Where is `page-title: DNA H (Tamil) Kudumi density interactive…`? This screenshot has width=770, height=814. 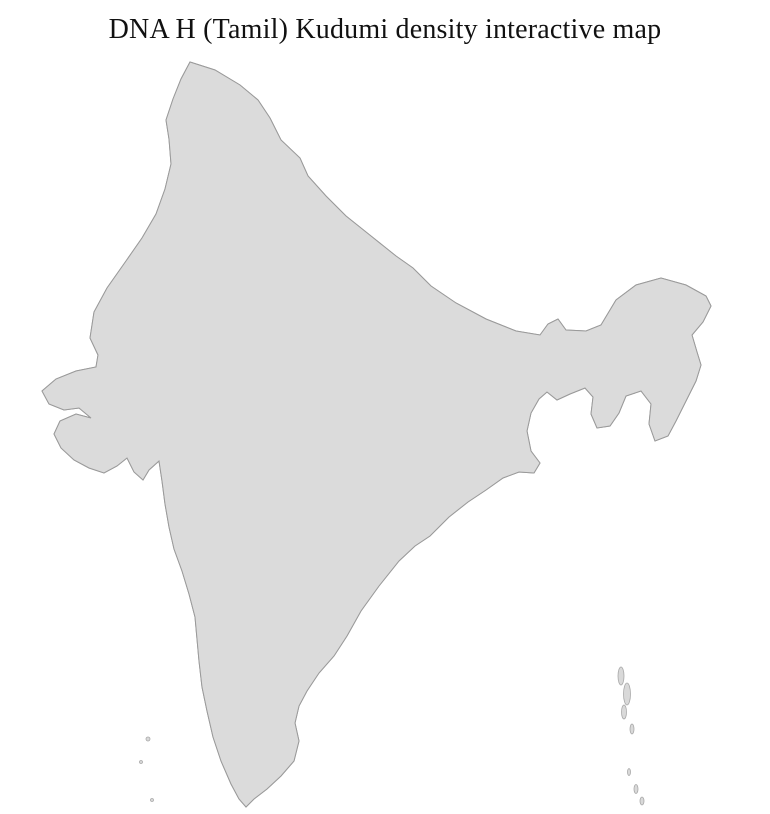
page-title: DNA H (Tamil) Kudumi density interactive… is located at coordinates (385, 29).